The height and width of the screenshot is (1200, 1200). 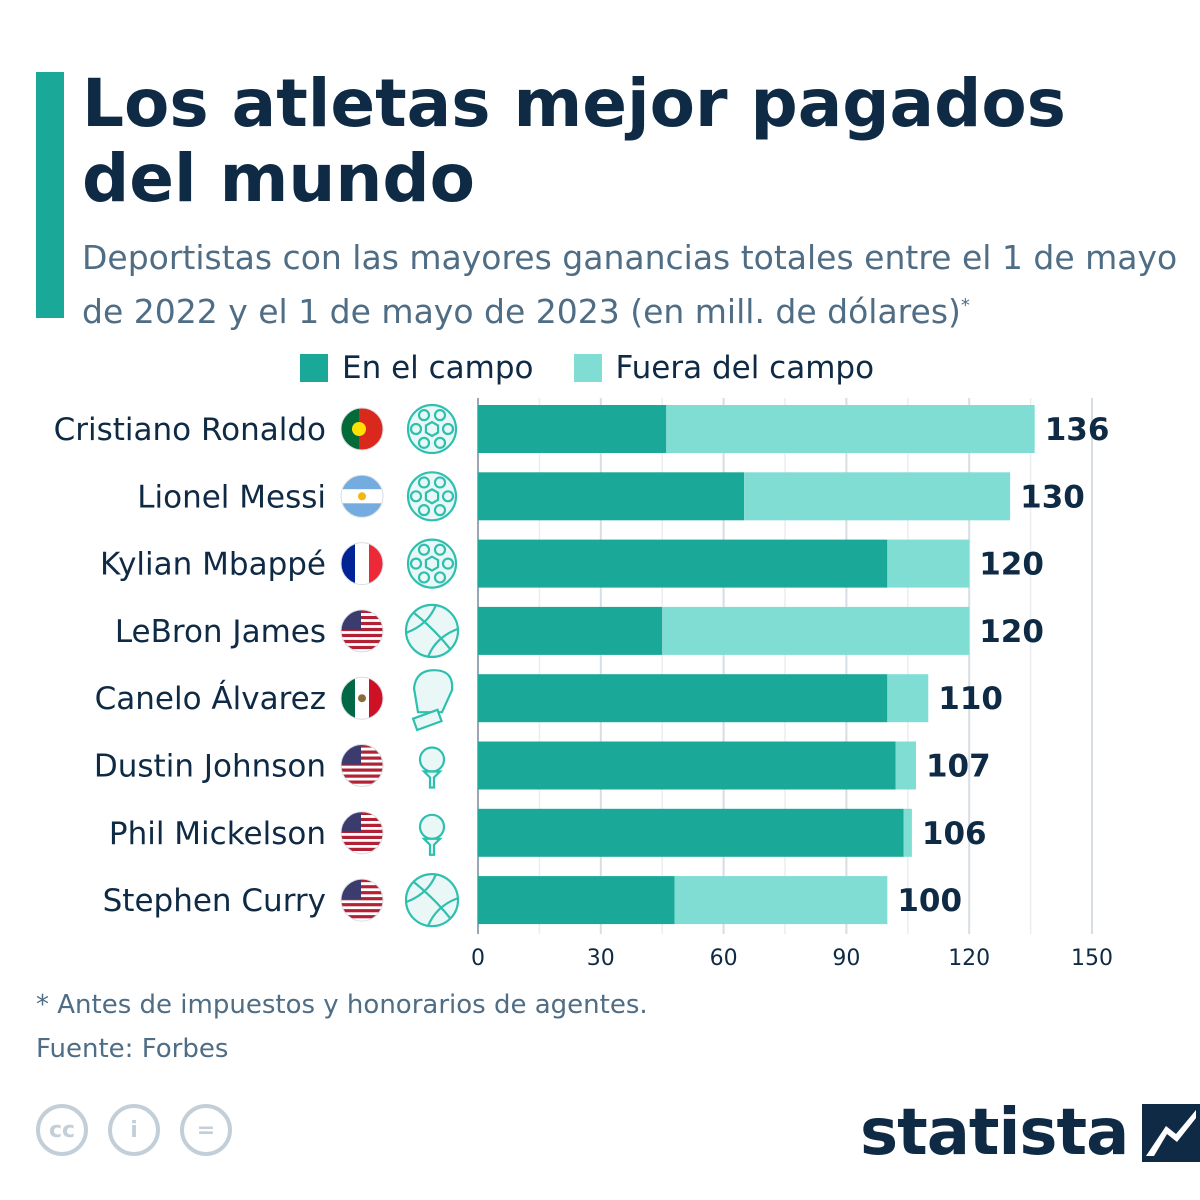 I want to click on statista-brand: statista, so click(x=1030, y=1133).